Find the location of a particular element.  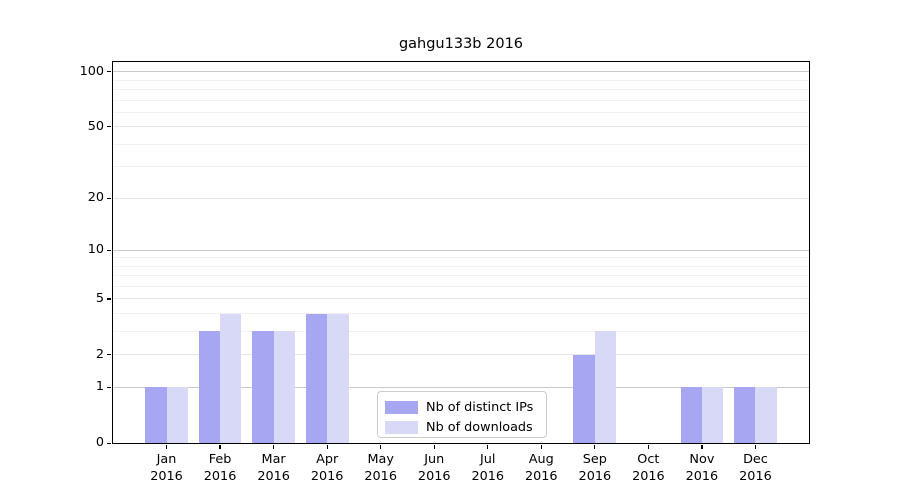

bar-apr-distinct-ips is located at coordinates (316, 378).